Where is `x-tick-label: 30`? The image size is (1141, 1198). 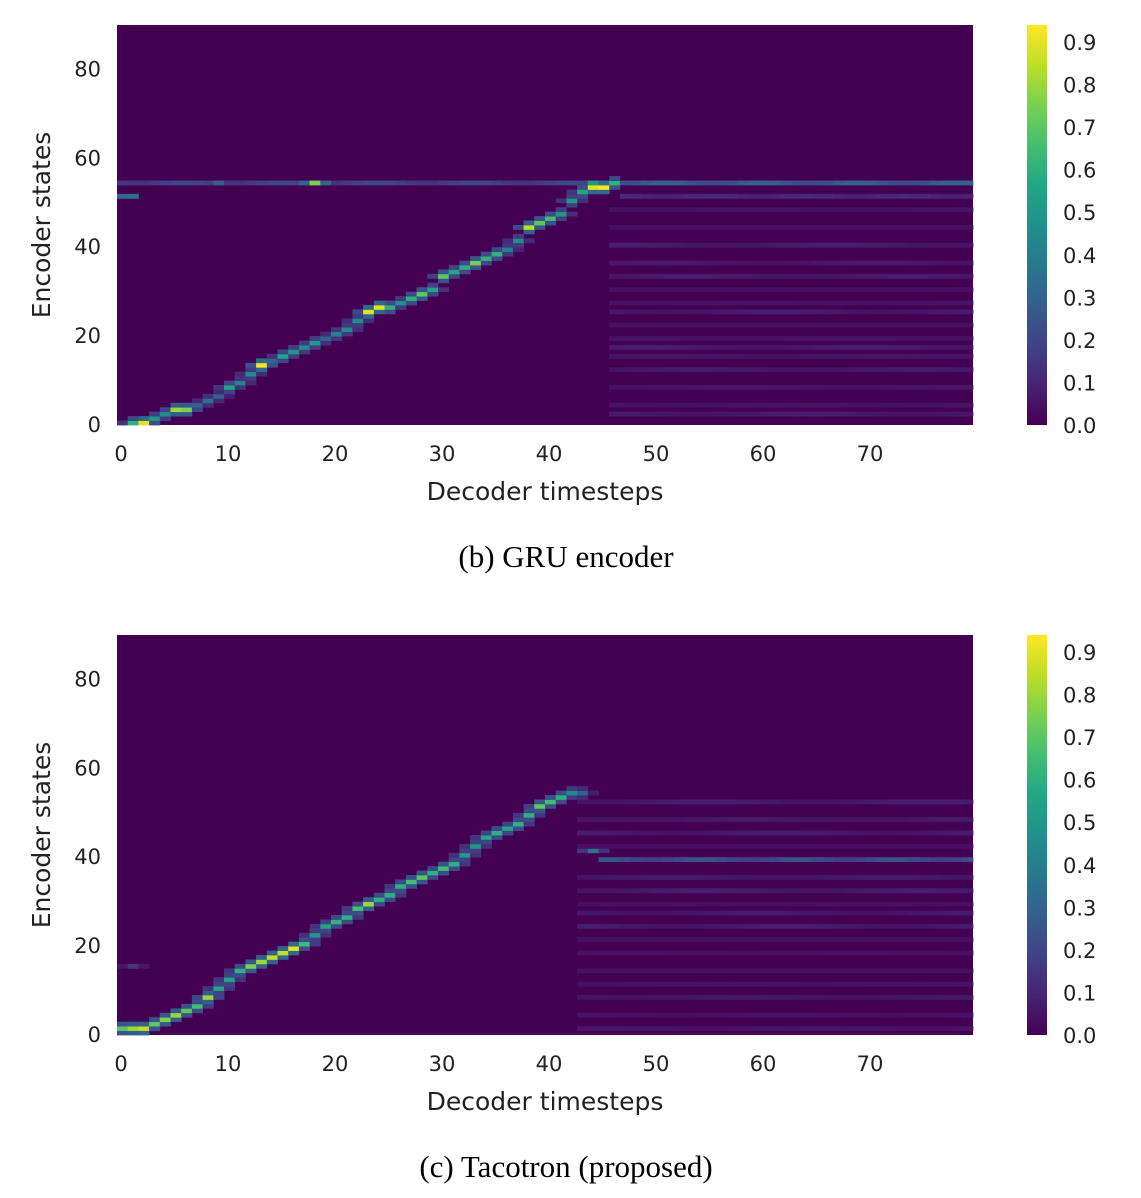
x-tick-label: 30 is located at coordinates (442, 454).